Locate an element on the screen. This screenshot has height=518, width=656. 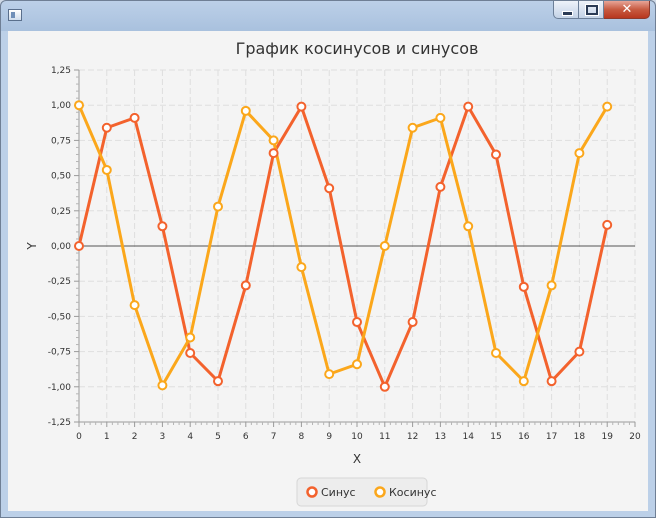
legend-label: Косинус is located at coordinates (413, 492).